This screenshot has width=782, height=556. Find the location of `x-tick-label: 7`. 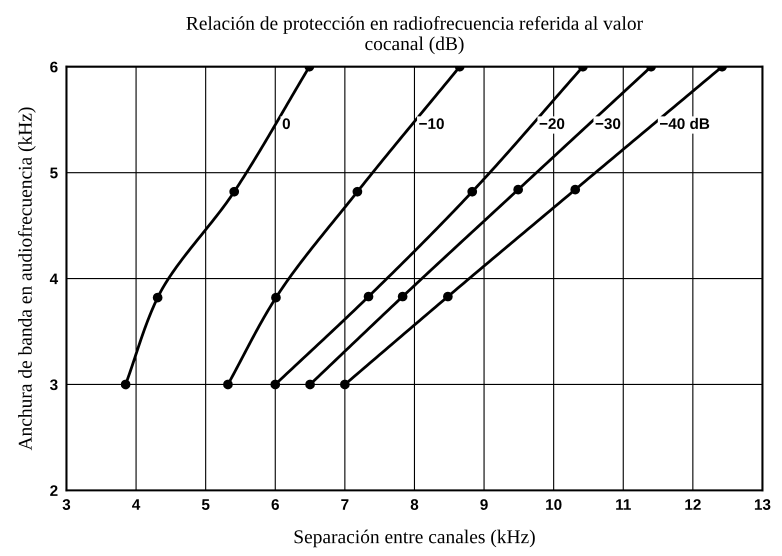

x-tick-label: 7 is located at coordinates (344, 504).